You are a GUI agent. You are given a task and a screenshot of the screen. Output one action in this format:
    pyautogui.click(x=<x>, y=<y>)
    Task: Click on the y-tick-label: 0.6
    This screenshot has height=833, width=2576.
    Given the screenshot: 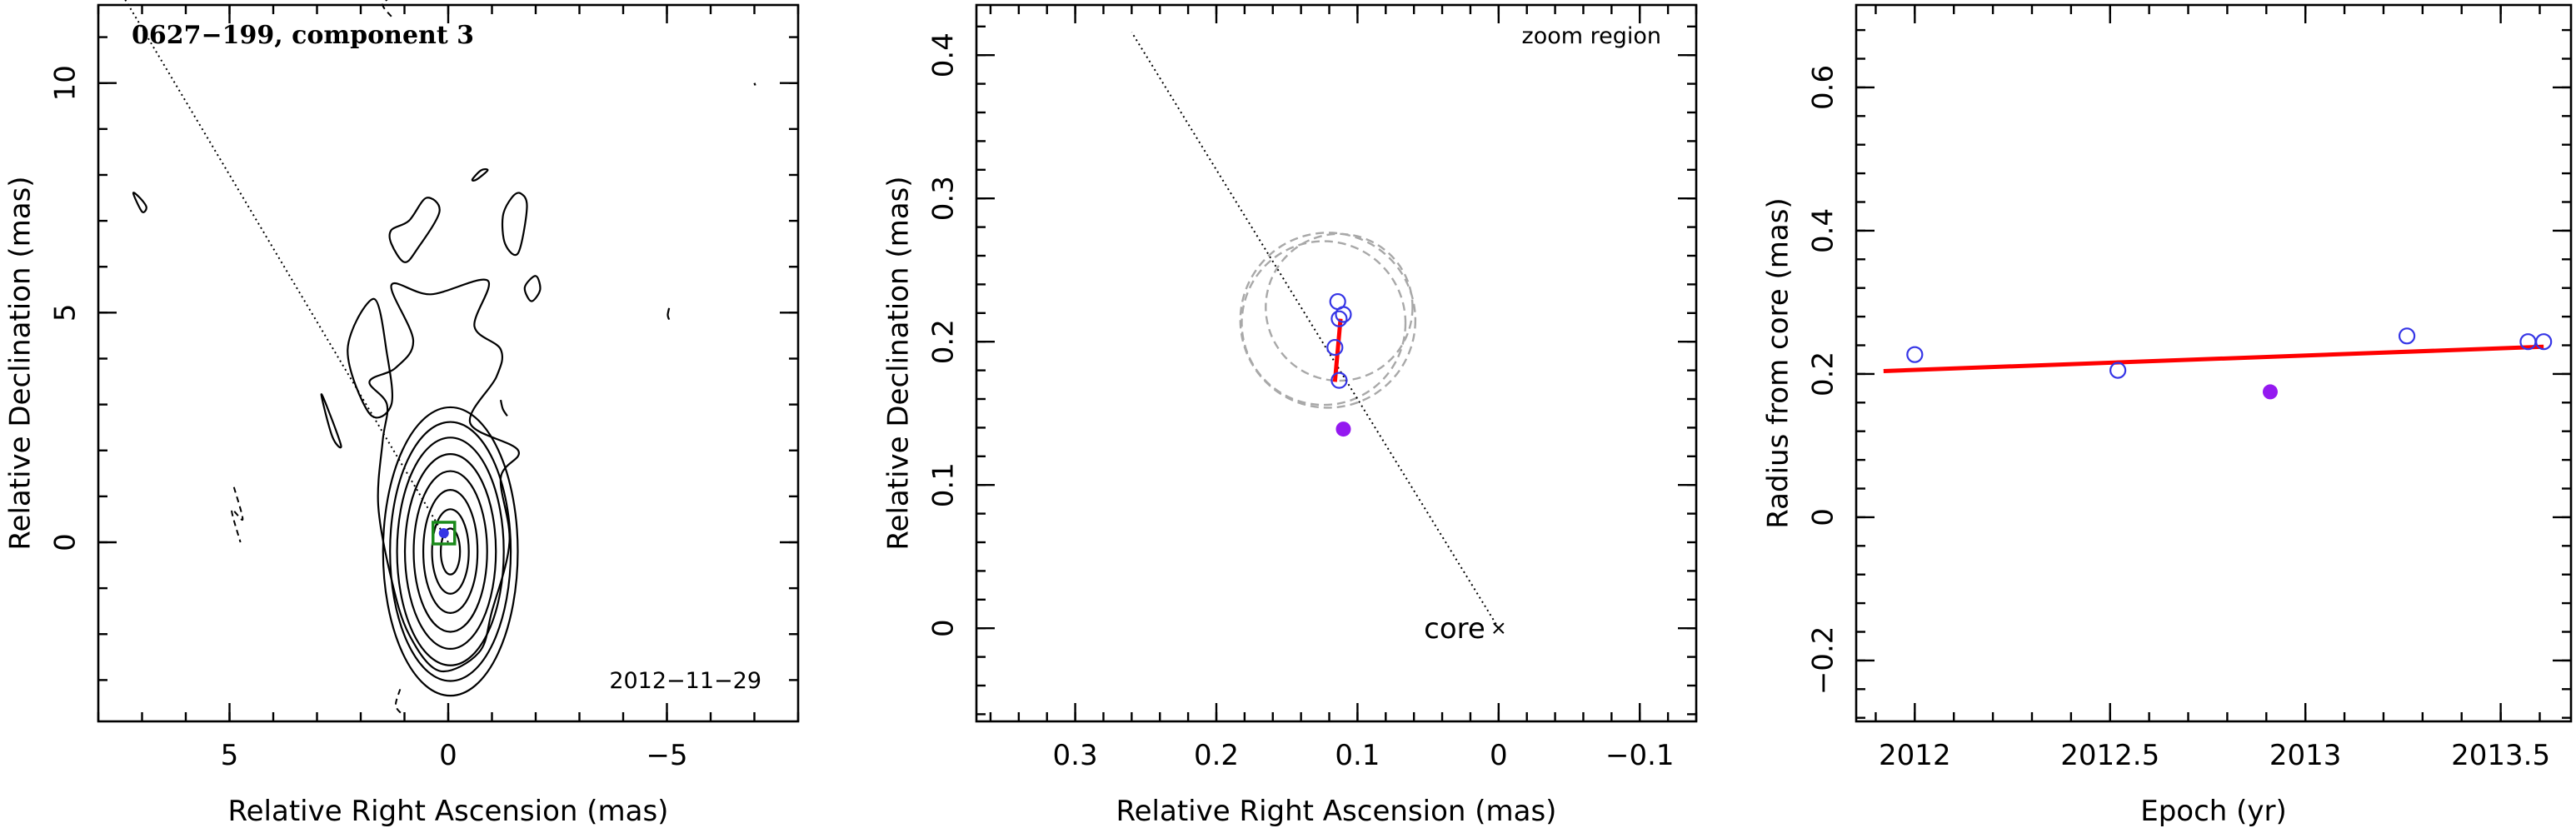 What is the action you would take?
    pyautogui.click(x=1823, y=87)
    